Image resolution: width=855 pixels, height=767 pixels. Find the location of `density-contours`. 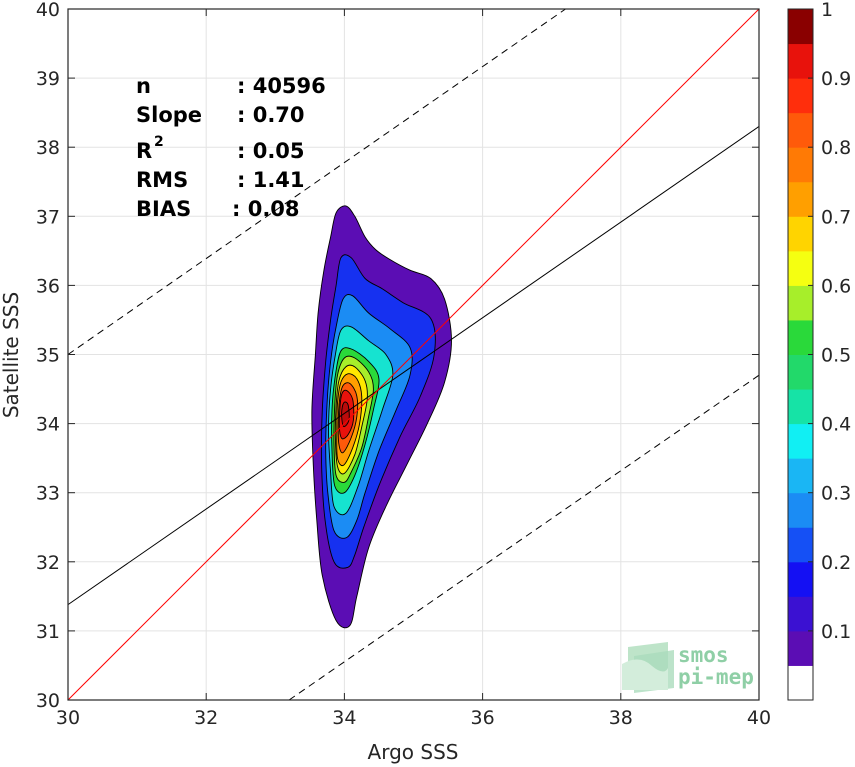

density-contours is located at coordinates (381, 417).